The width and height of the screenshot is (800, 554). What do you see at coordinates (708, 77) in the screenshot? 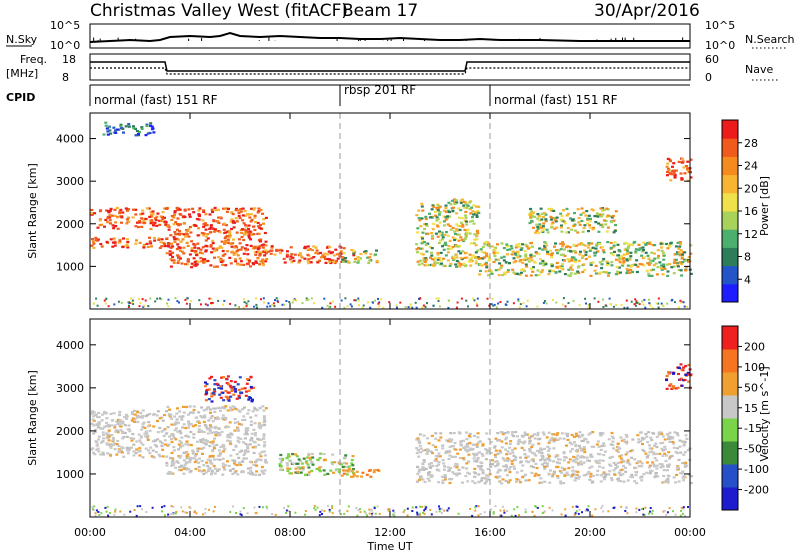
I see `nave-tick-bottom: 0` at bounding box center [708, 77].